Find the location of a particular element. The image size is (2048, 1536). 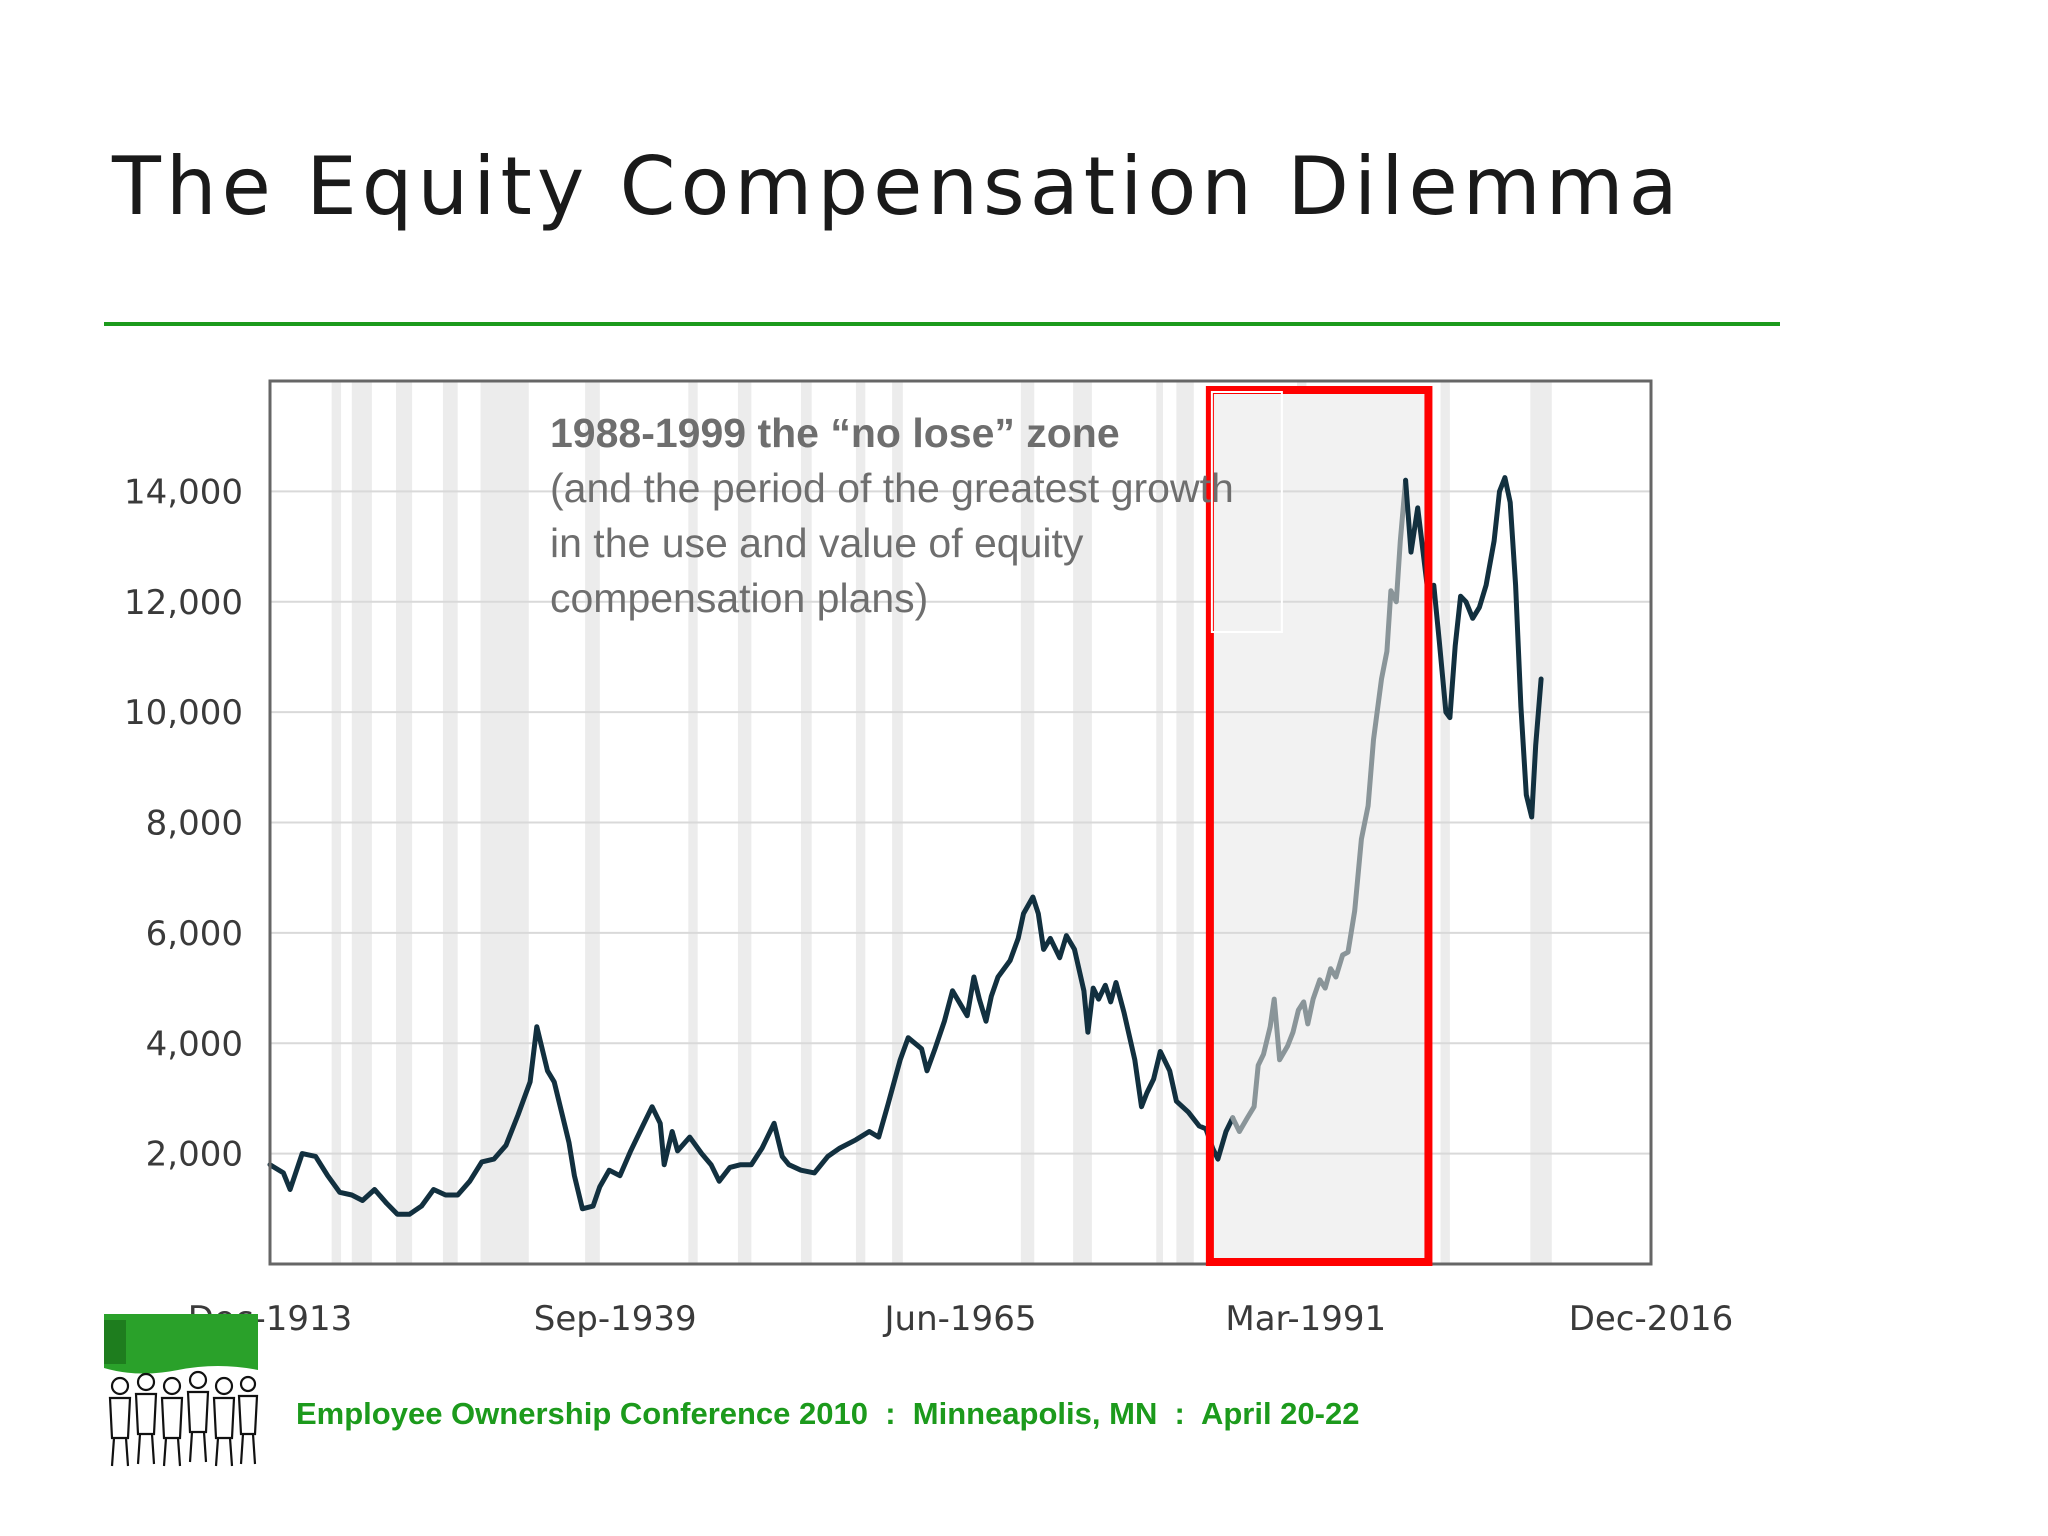

annotation-heading: 1988-1999 the “no lose” zone is located at coordinates (835, 433).